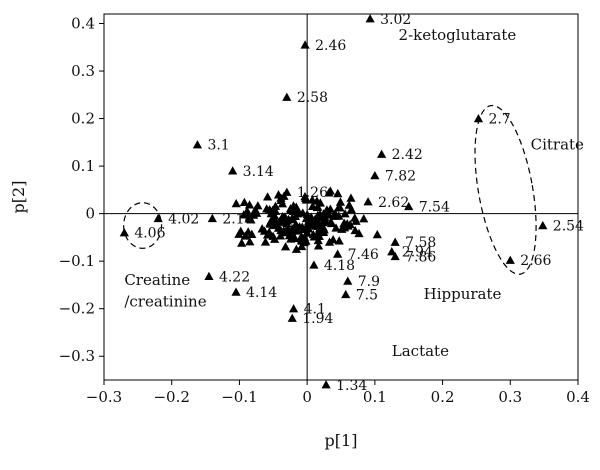 This screenshot has height=470, width=600. I want to click on annotation-label: /creatinine, so click(165, 301).